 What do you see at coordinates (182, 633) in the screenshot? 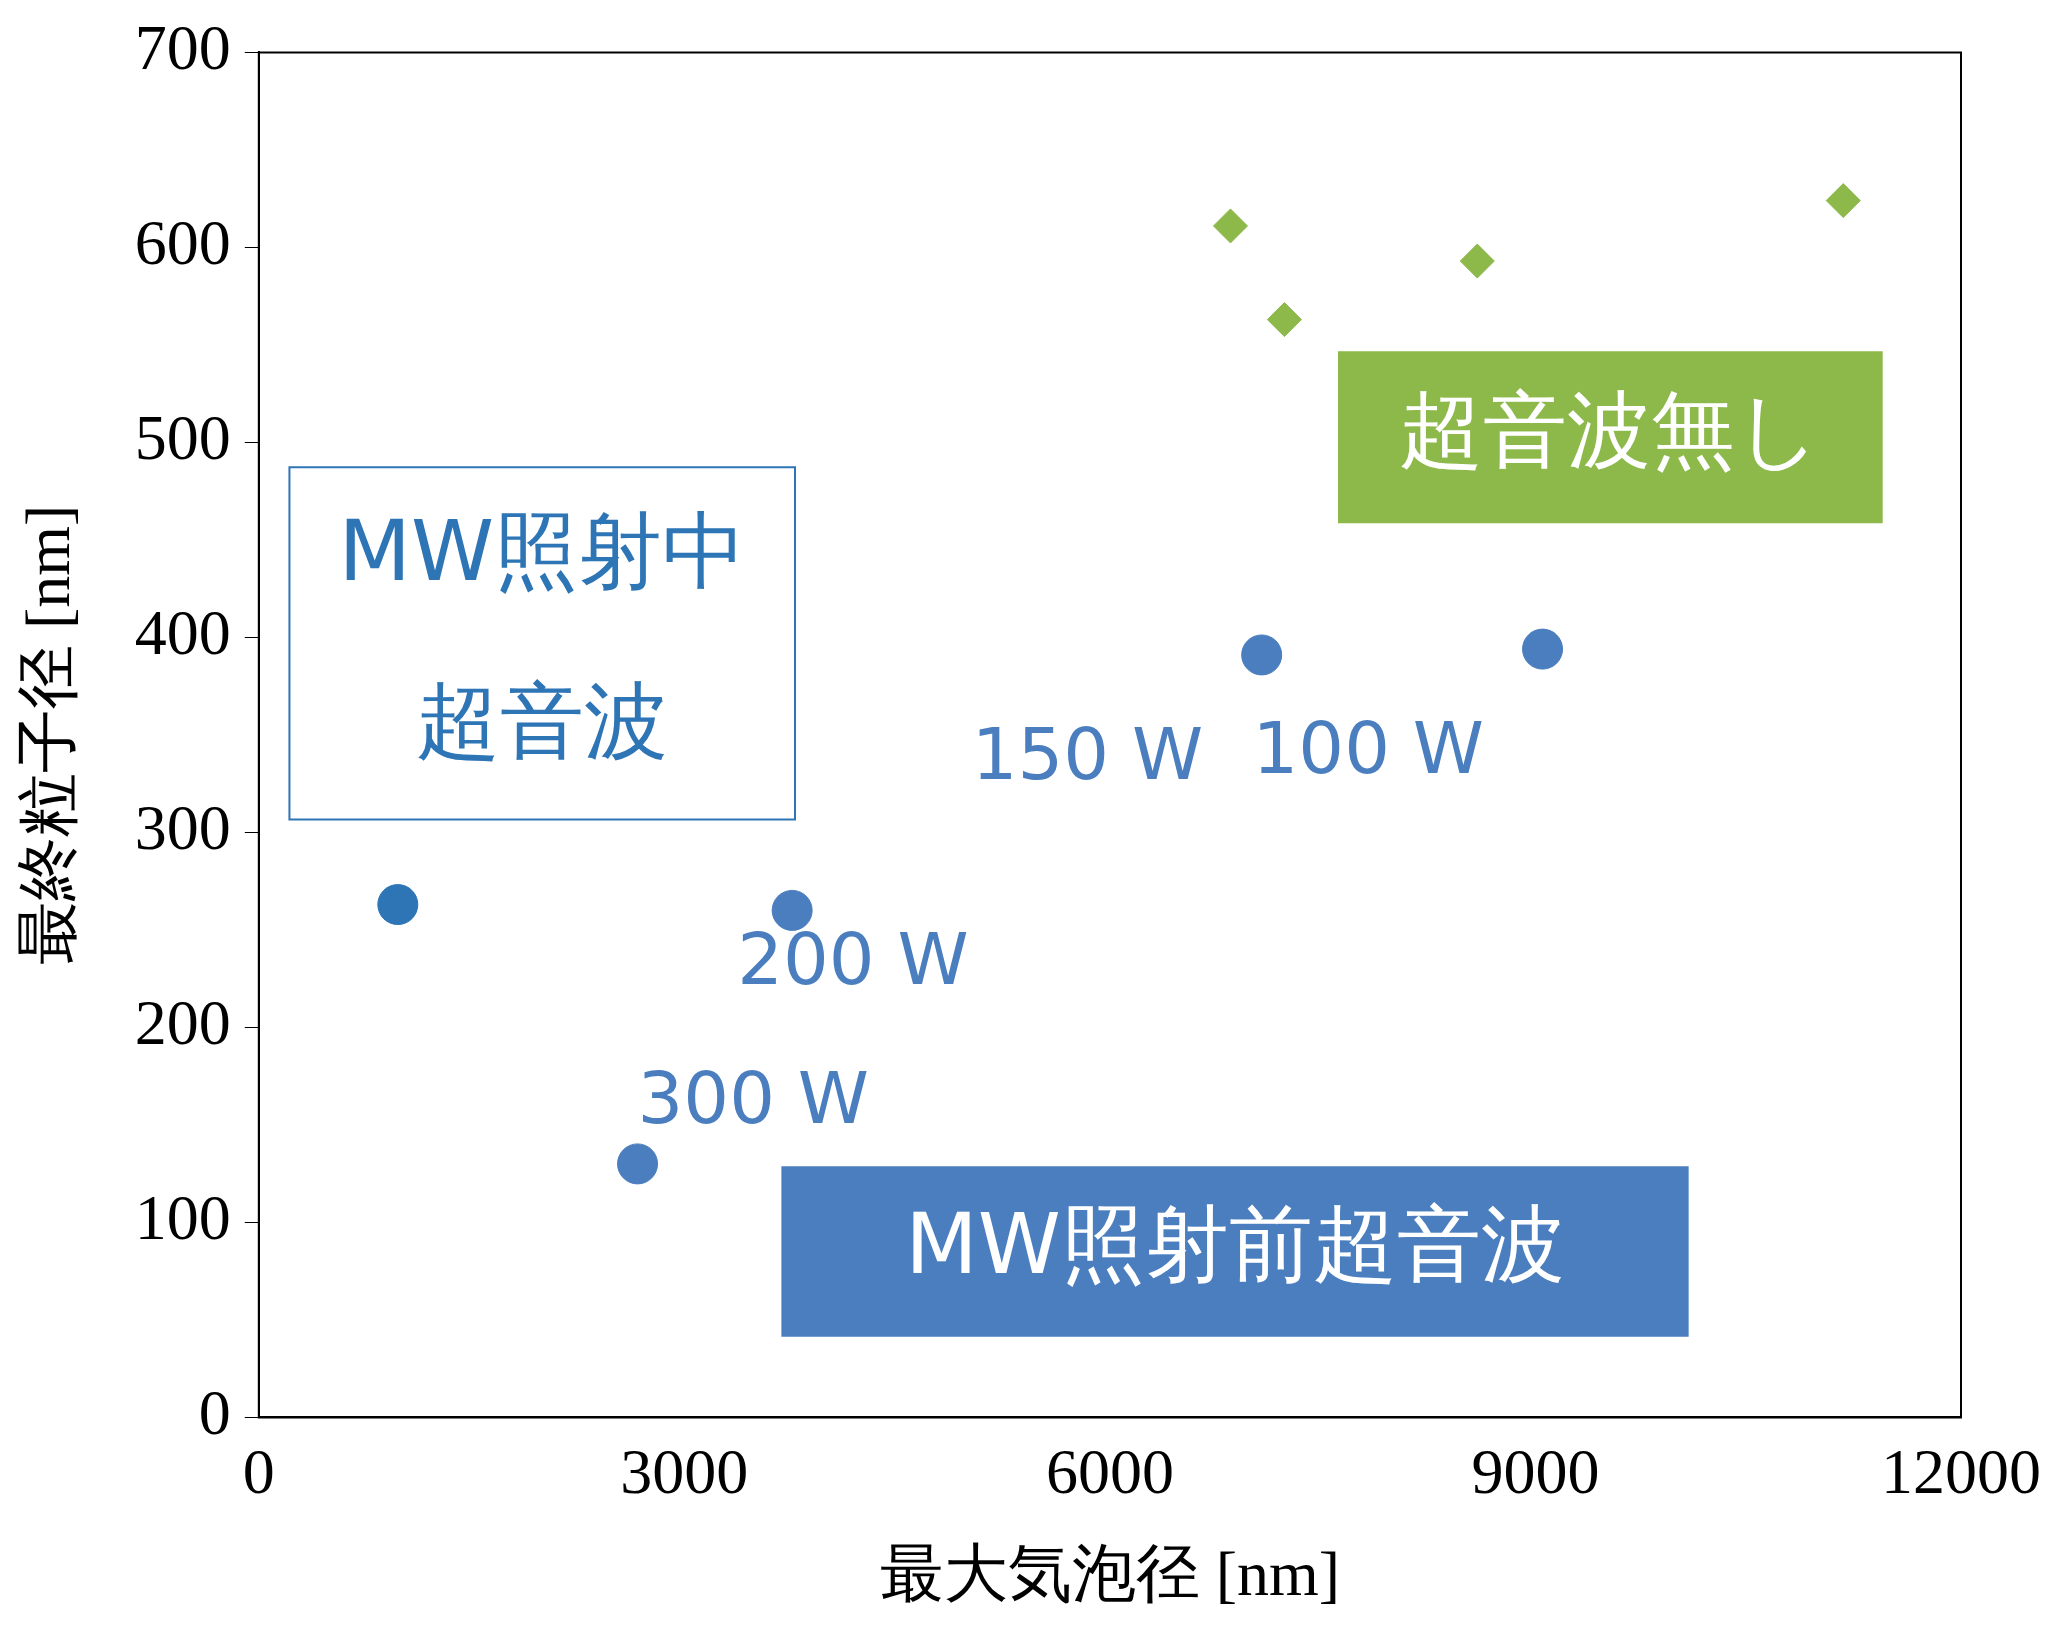
I see `y-tick-label: 400` at bounding box center [182, 633].